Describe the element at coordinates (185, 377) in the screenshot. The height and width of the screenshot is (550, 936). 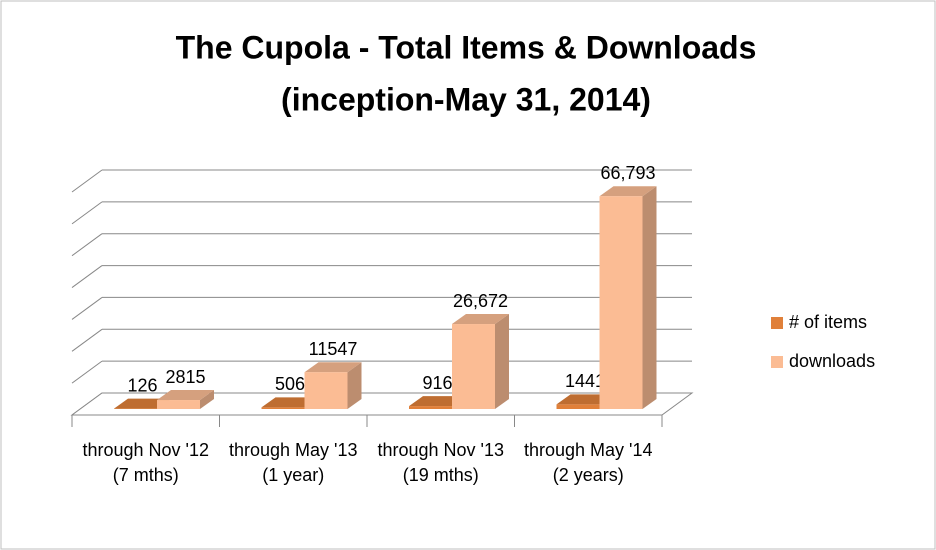
I see `data-label: 2815` at that location.